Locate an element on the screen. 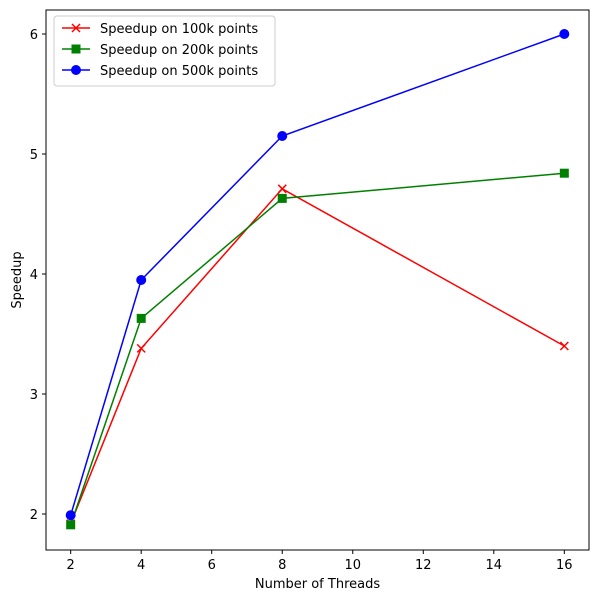 The image size is (600, 602). legend-entry: Speedup on 500k points is located at coordinates (160, 71).